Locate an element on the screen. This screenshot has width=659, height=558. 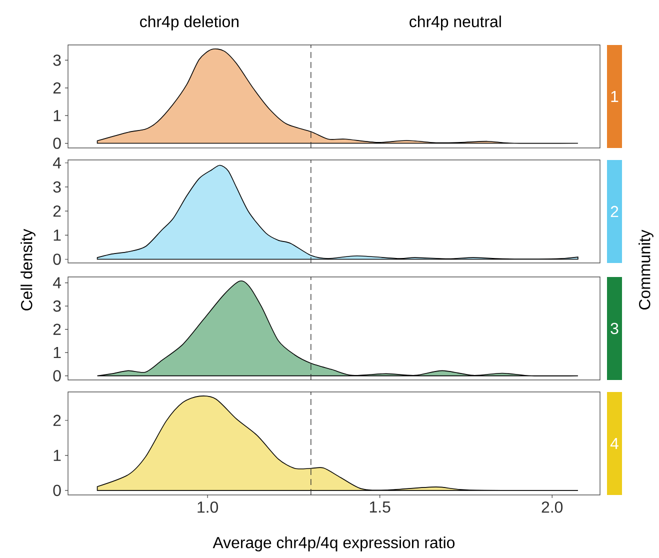
y-axis-title: Cell density is located at coordinates (28, 269).